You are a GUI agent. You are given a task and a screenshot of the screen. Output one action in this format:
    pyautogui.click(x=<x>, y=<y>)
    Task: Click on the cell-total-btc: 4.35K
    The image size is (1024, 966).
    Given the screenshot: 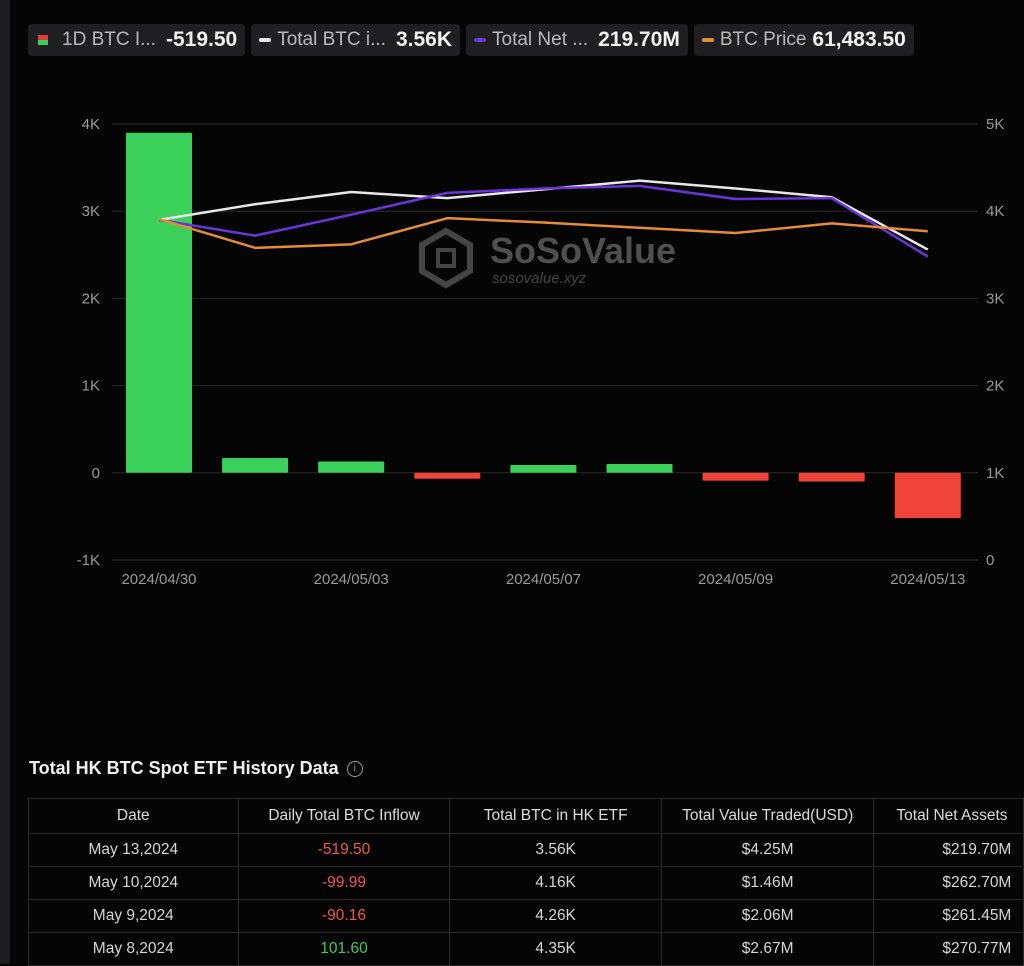 What is the action you would take?
    pyautogui.click(x=555, y=949)
    